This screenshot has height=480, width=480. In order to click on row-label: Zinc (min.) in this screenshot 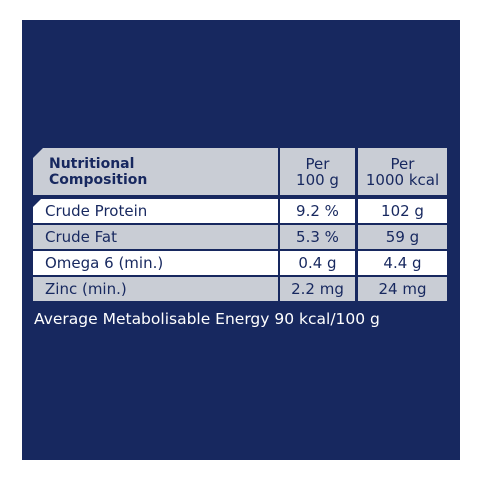, I will do `click(155, 289)`.